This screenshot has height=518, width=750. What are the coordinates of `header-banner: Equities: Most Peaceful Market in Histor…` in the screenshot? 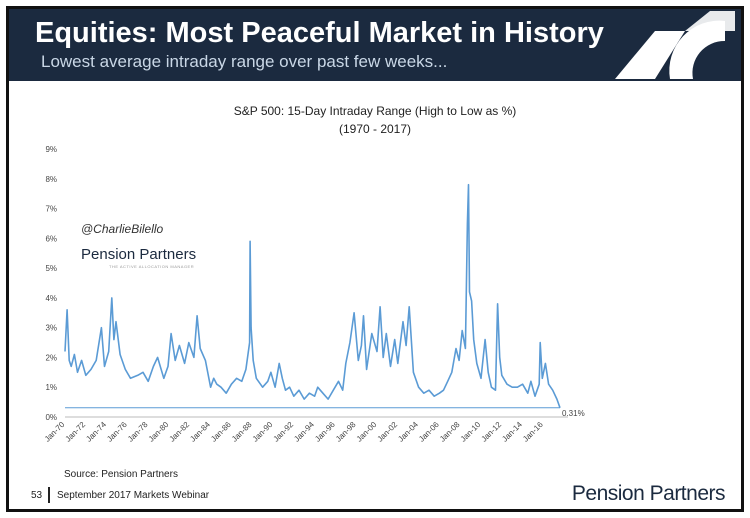 It's located at (375, 45).